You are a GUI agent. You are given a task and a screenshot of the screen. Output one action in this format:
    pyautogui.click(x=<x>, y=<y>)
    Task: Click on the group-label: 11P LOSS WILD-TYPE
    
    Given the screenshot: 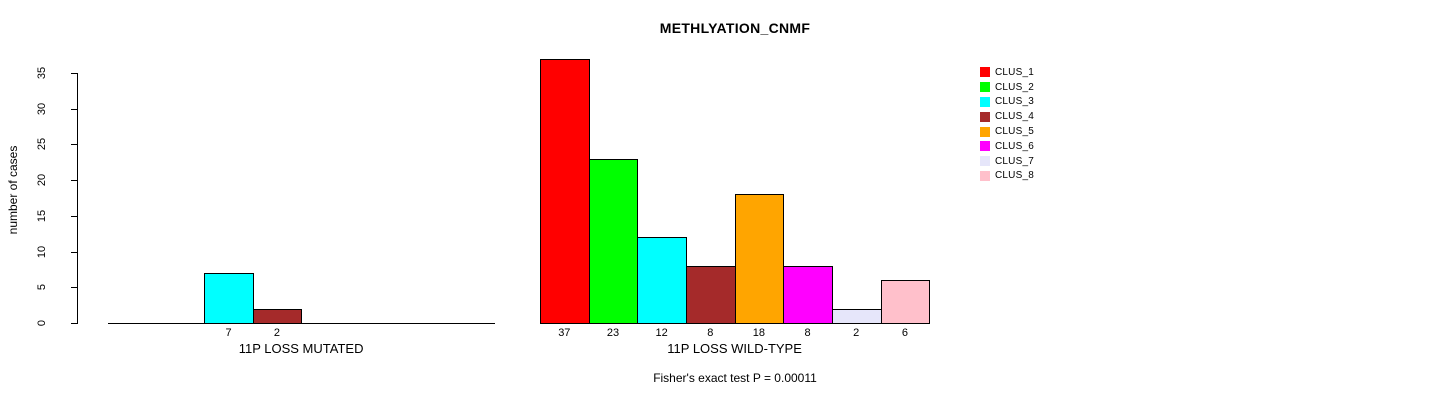 What is the action you would take?
    pyautogui.click(x=734, y=348)
    